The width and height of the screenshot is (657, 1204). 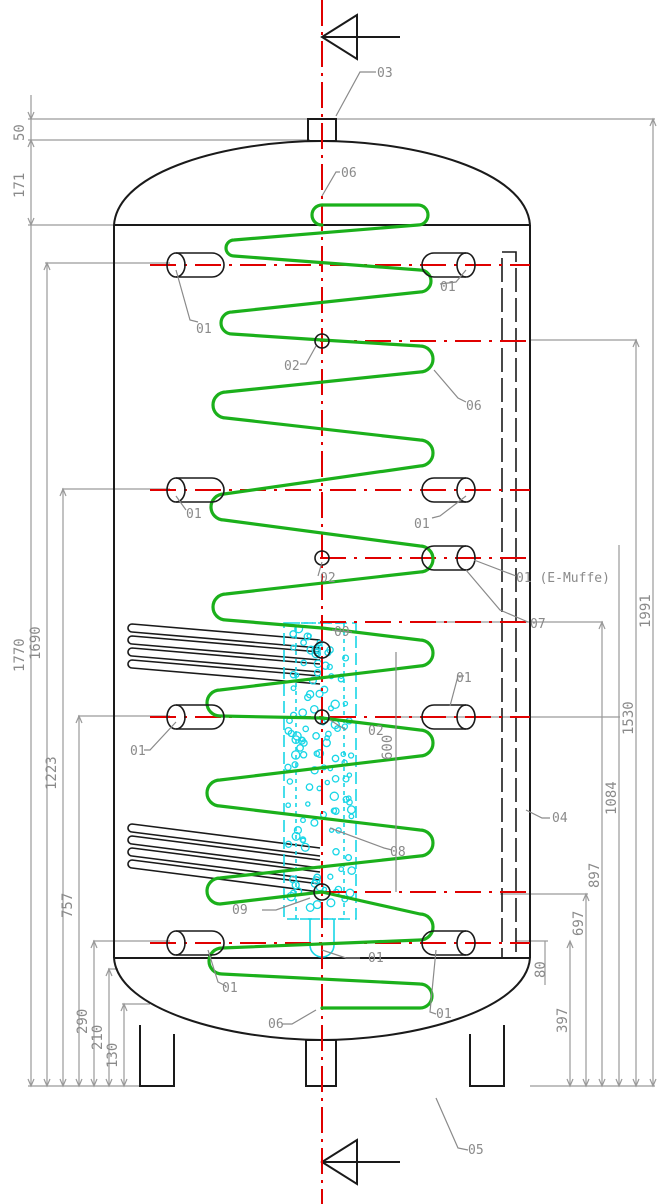 I want to click on label-02-b: 02, so click(x=328, y=578).